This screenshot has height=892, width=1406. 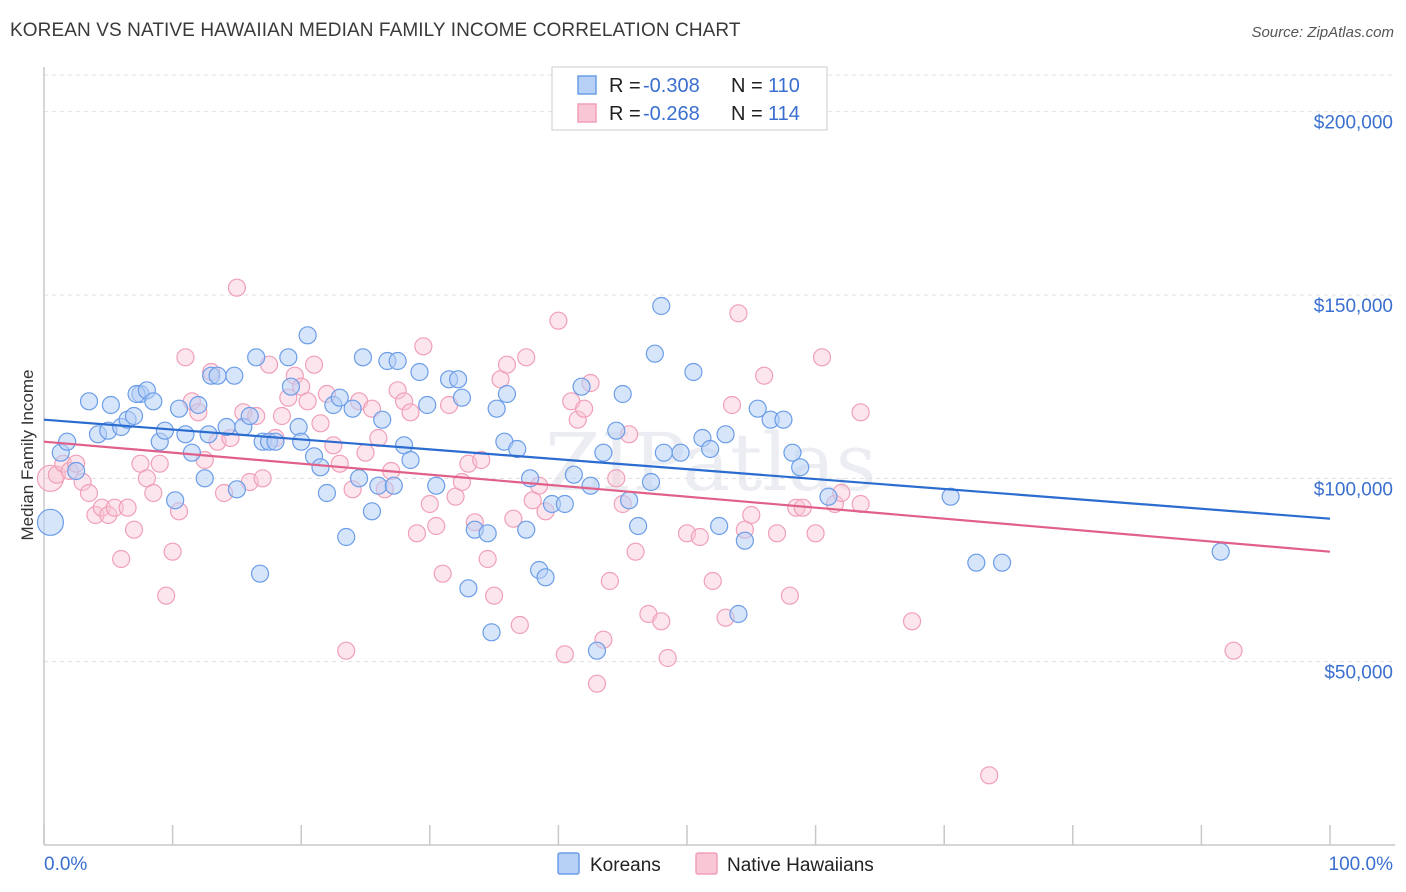 I want to click on y-tick-labels: $50,000 $100,000 $150,000 $200,000, so click(x=1353, y=398).